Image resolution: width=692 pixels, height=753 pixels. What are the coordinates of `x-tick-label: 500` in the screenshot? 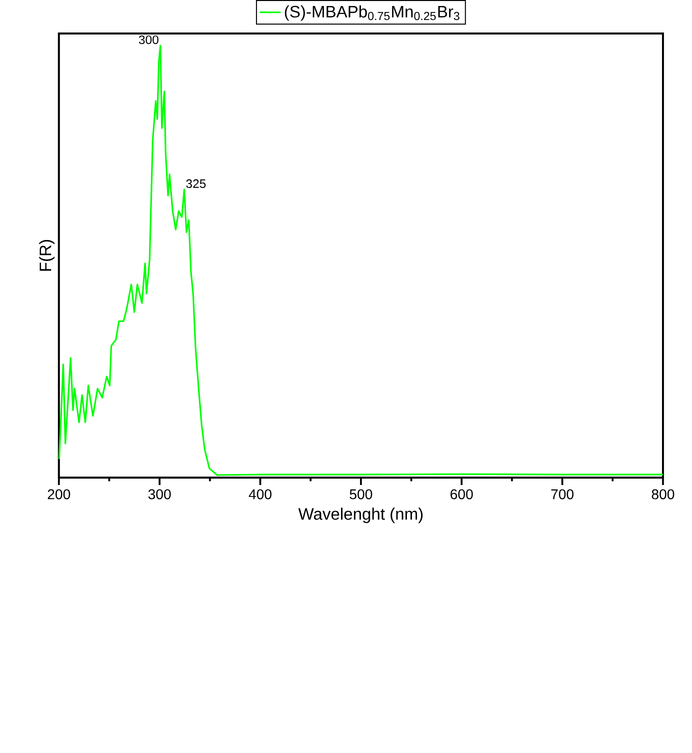 It's located at (361, 494).